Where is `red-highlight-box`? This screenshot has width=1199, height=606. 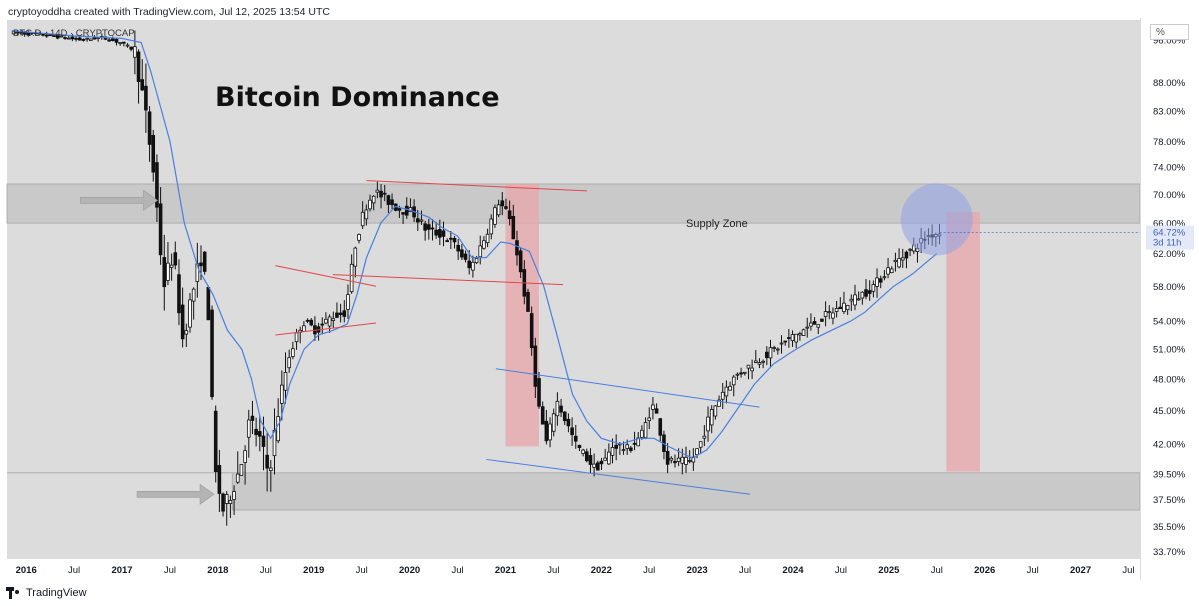
red-highlight-box is located at coordinates (522, 315).